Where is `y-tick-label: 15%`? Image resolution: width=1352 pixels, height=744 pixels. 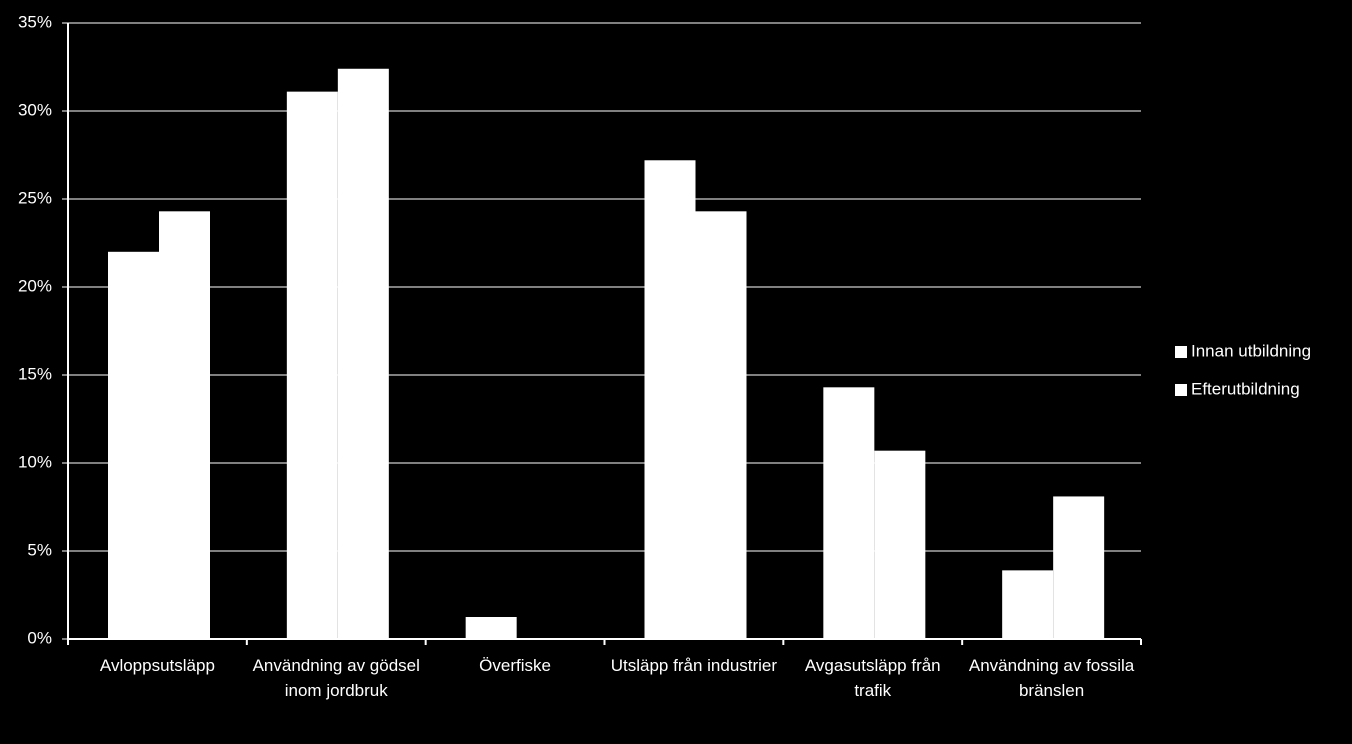
y-tick-label: 15% is located at coordinates (35, 373).